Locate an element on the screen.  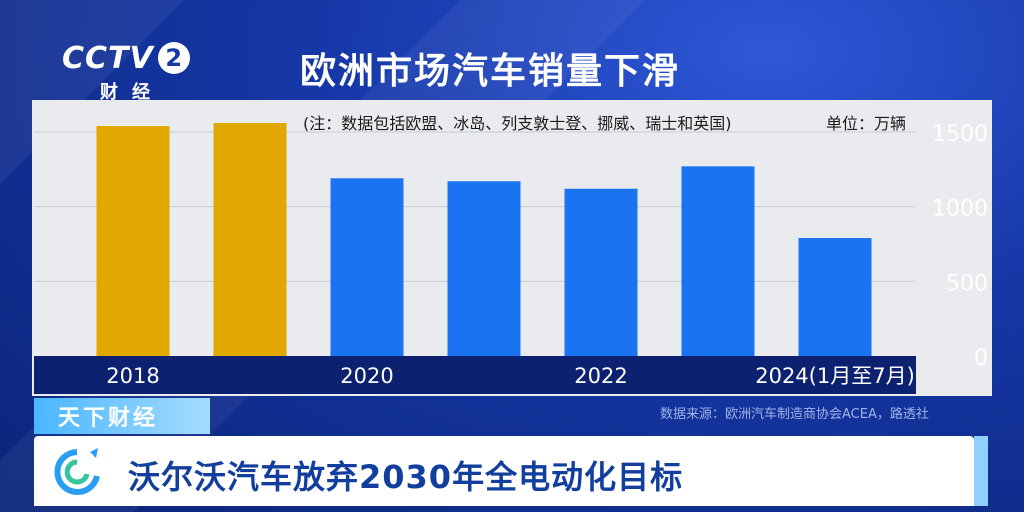
data-source: 数据来源：欧洲汽车制造商协会ACEA，路透社 is located at coordinates (794, 414).